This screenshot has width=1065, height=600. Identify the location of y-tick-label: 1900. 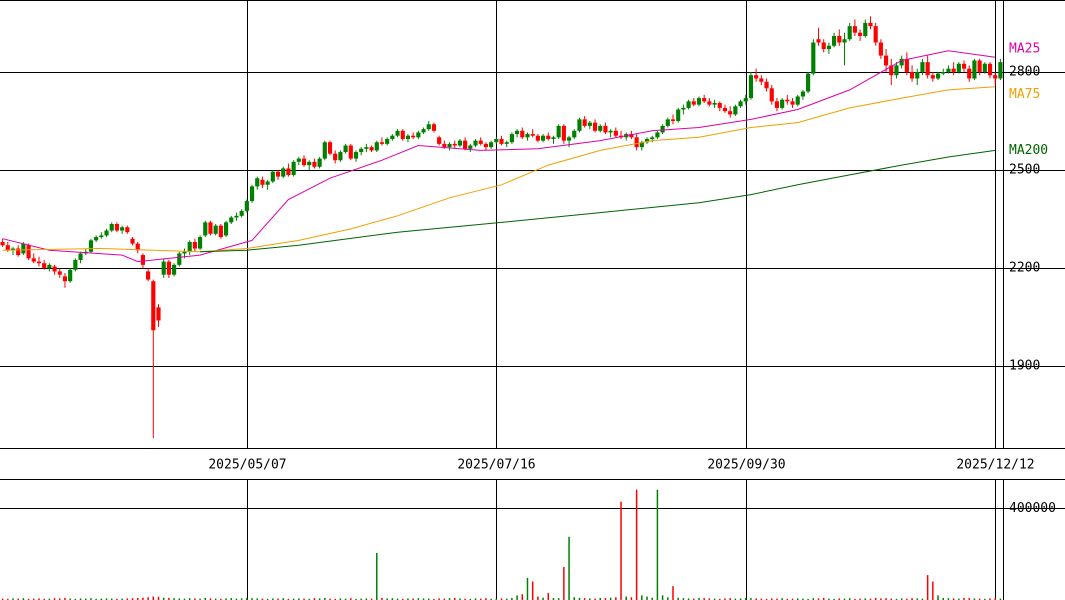
(1024, 366).